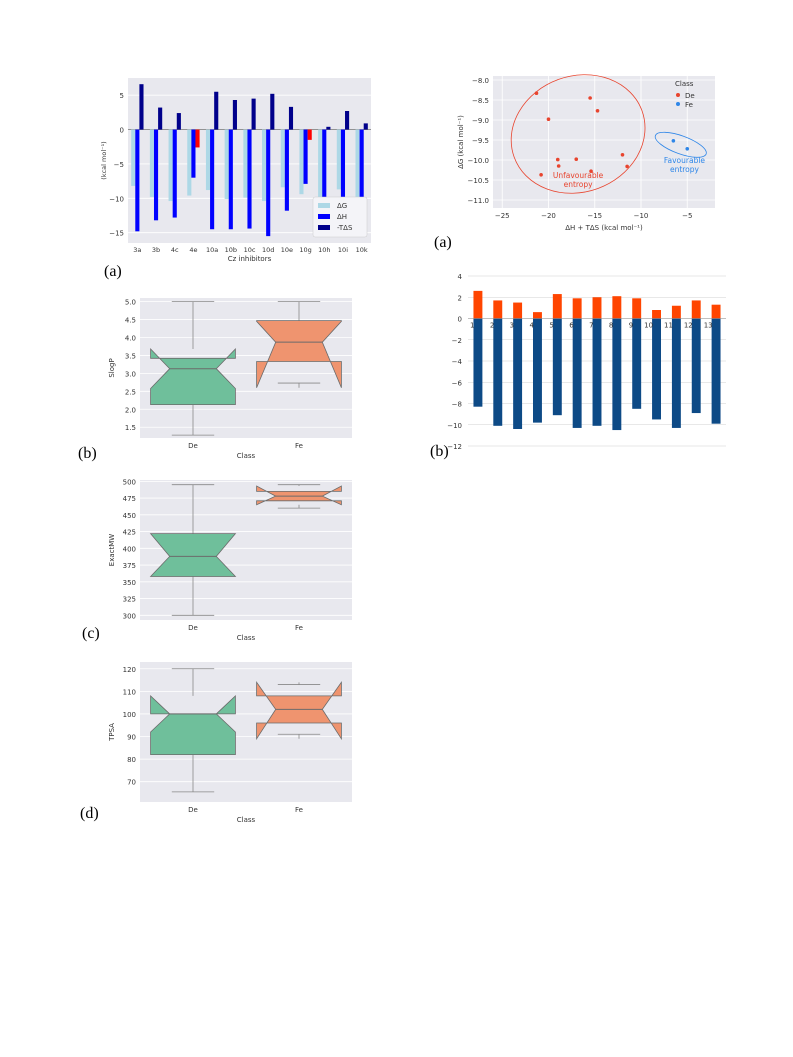 This screenshot has height=1057, width=793. I want to click on x-axis-label: ΔH + TΔS (kcal mol⁻¹), so click(604, 228).